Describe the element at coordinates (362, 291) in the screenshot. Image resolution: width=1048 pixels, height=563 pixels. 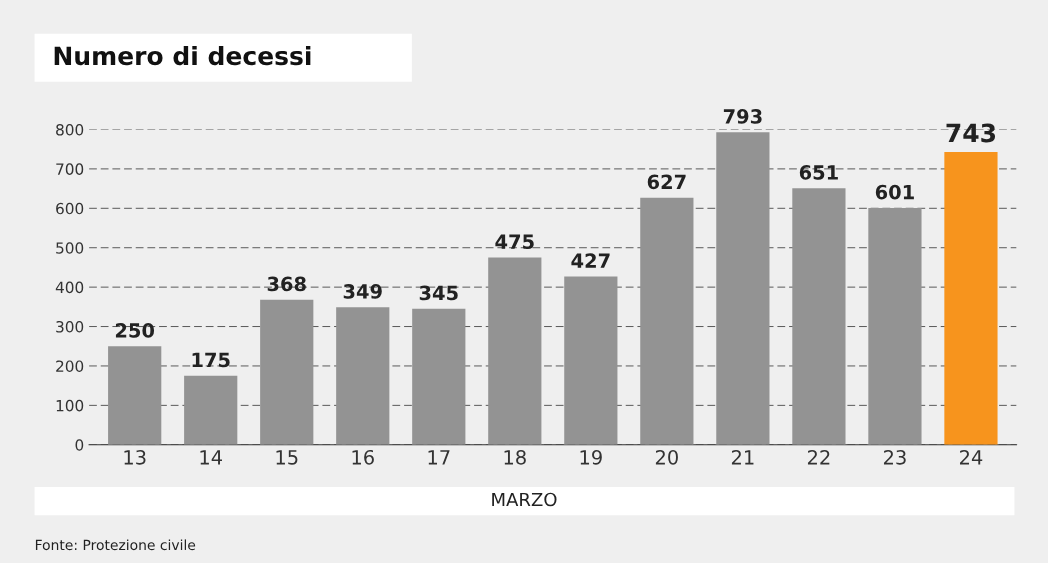
I see `data-label: 349` at that location.